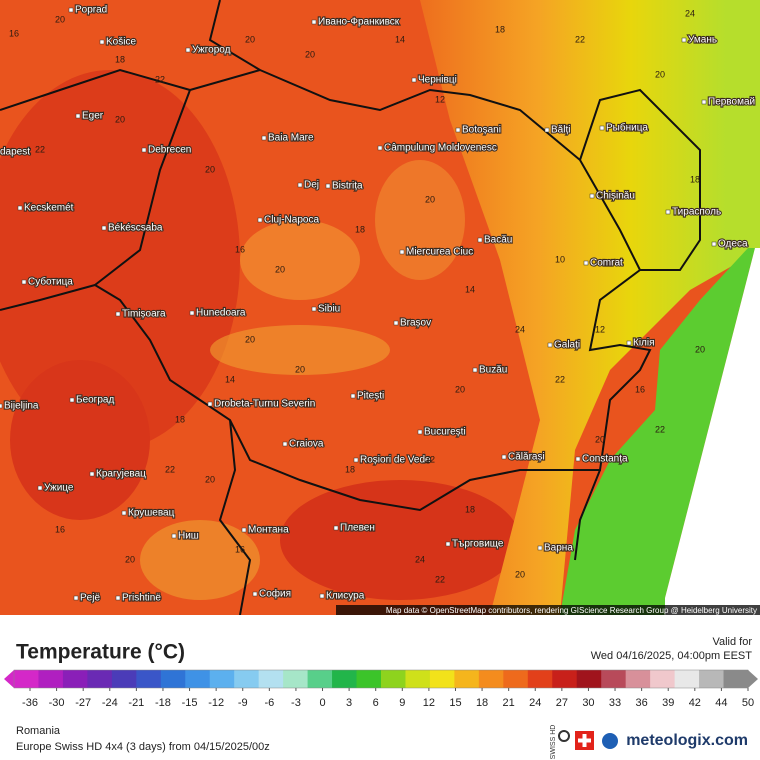 The height and width of the screenshot is (760, 760). I want to click on city-label: Chișinău, so click(615, 196).